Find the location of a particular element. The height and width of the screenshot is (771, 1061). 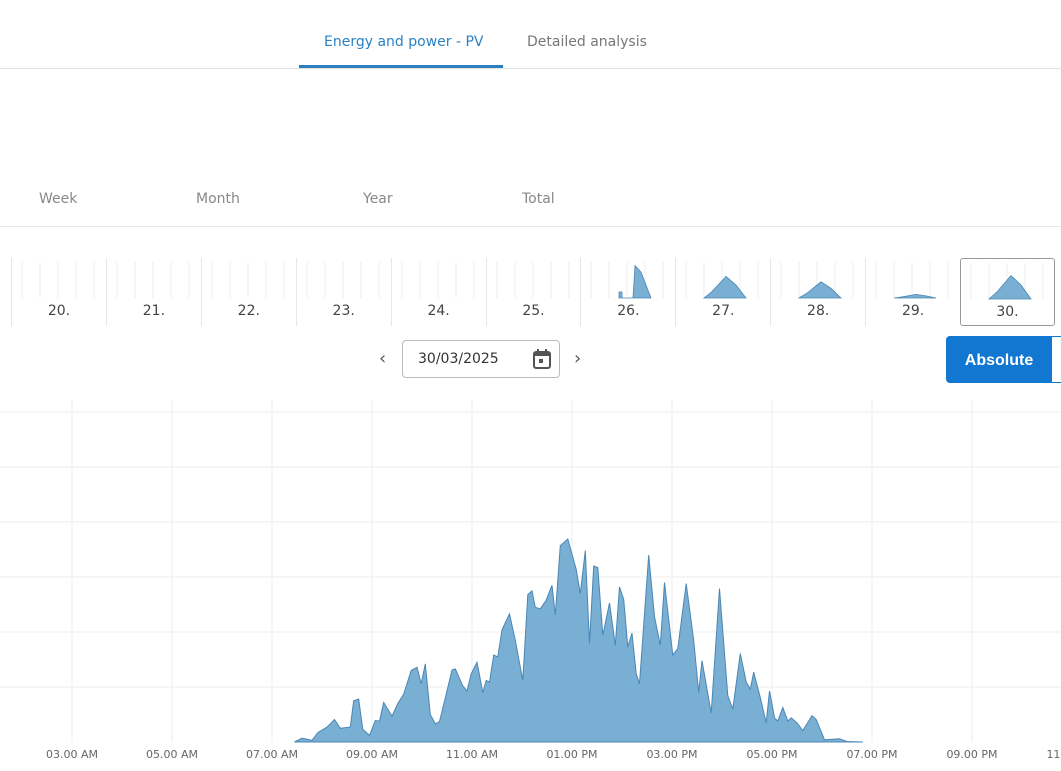

day-selector: 20. 21. 22. 23. 24. 25. 26. 27. 28. 29. 30. is located at coordinates (530, 293).